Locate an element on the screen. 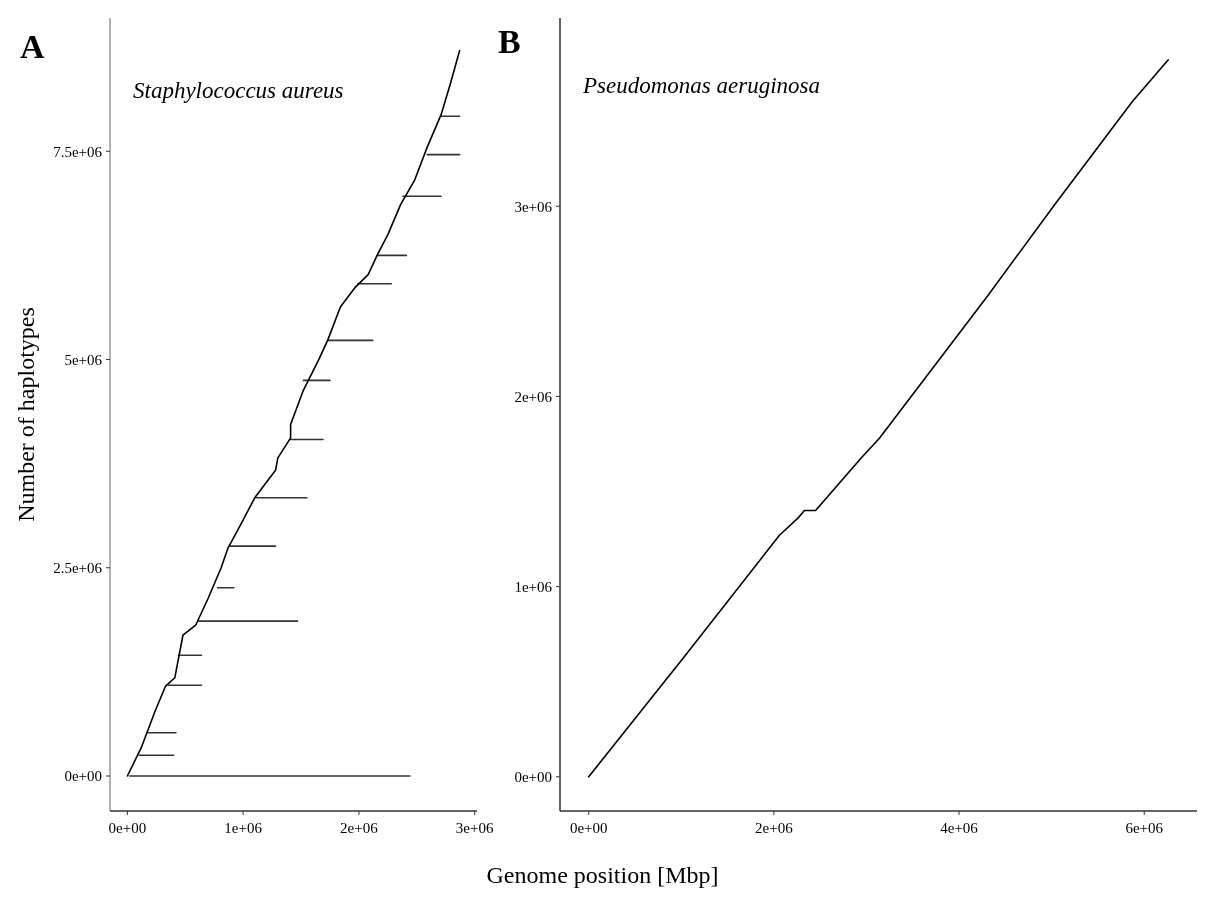 The width and height of the screenshot is (1205, 904). y-tick-label: 3e+06 is located at coordinates (533, 206).